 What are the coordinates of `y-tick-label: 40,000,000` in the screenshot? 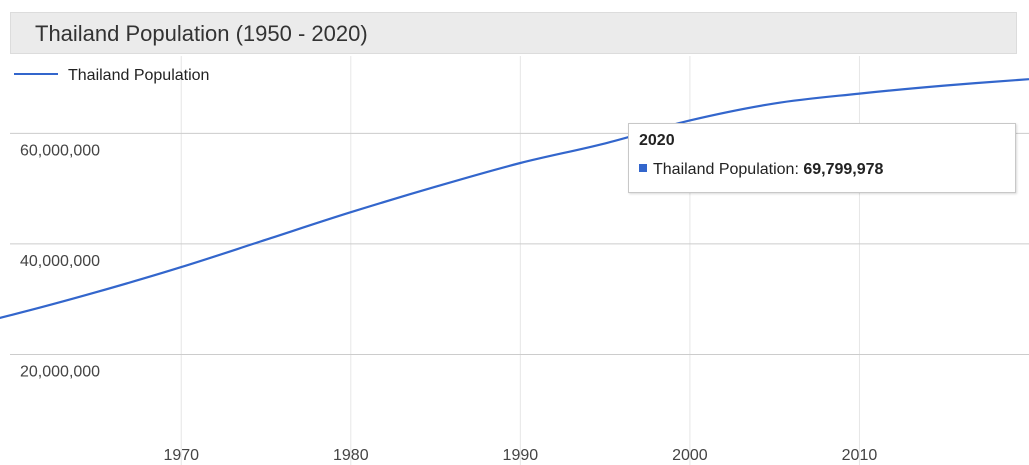 It's located at (60, 261).